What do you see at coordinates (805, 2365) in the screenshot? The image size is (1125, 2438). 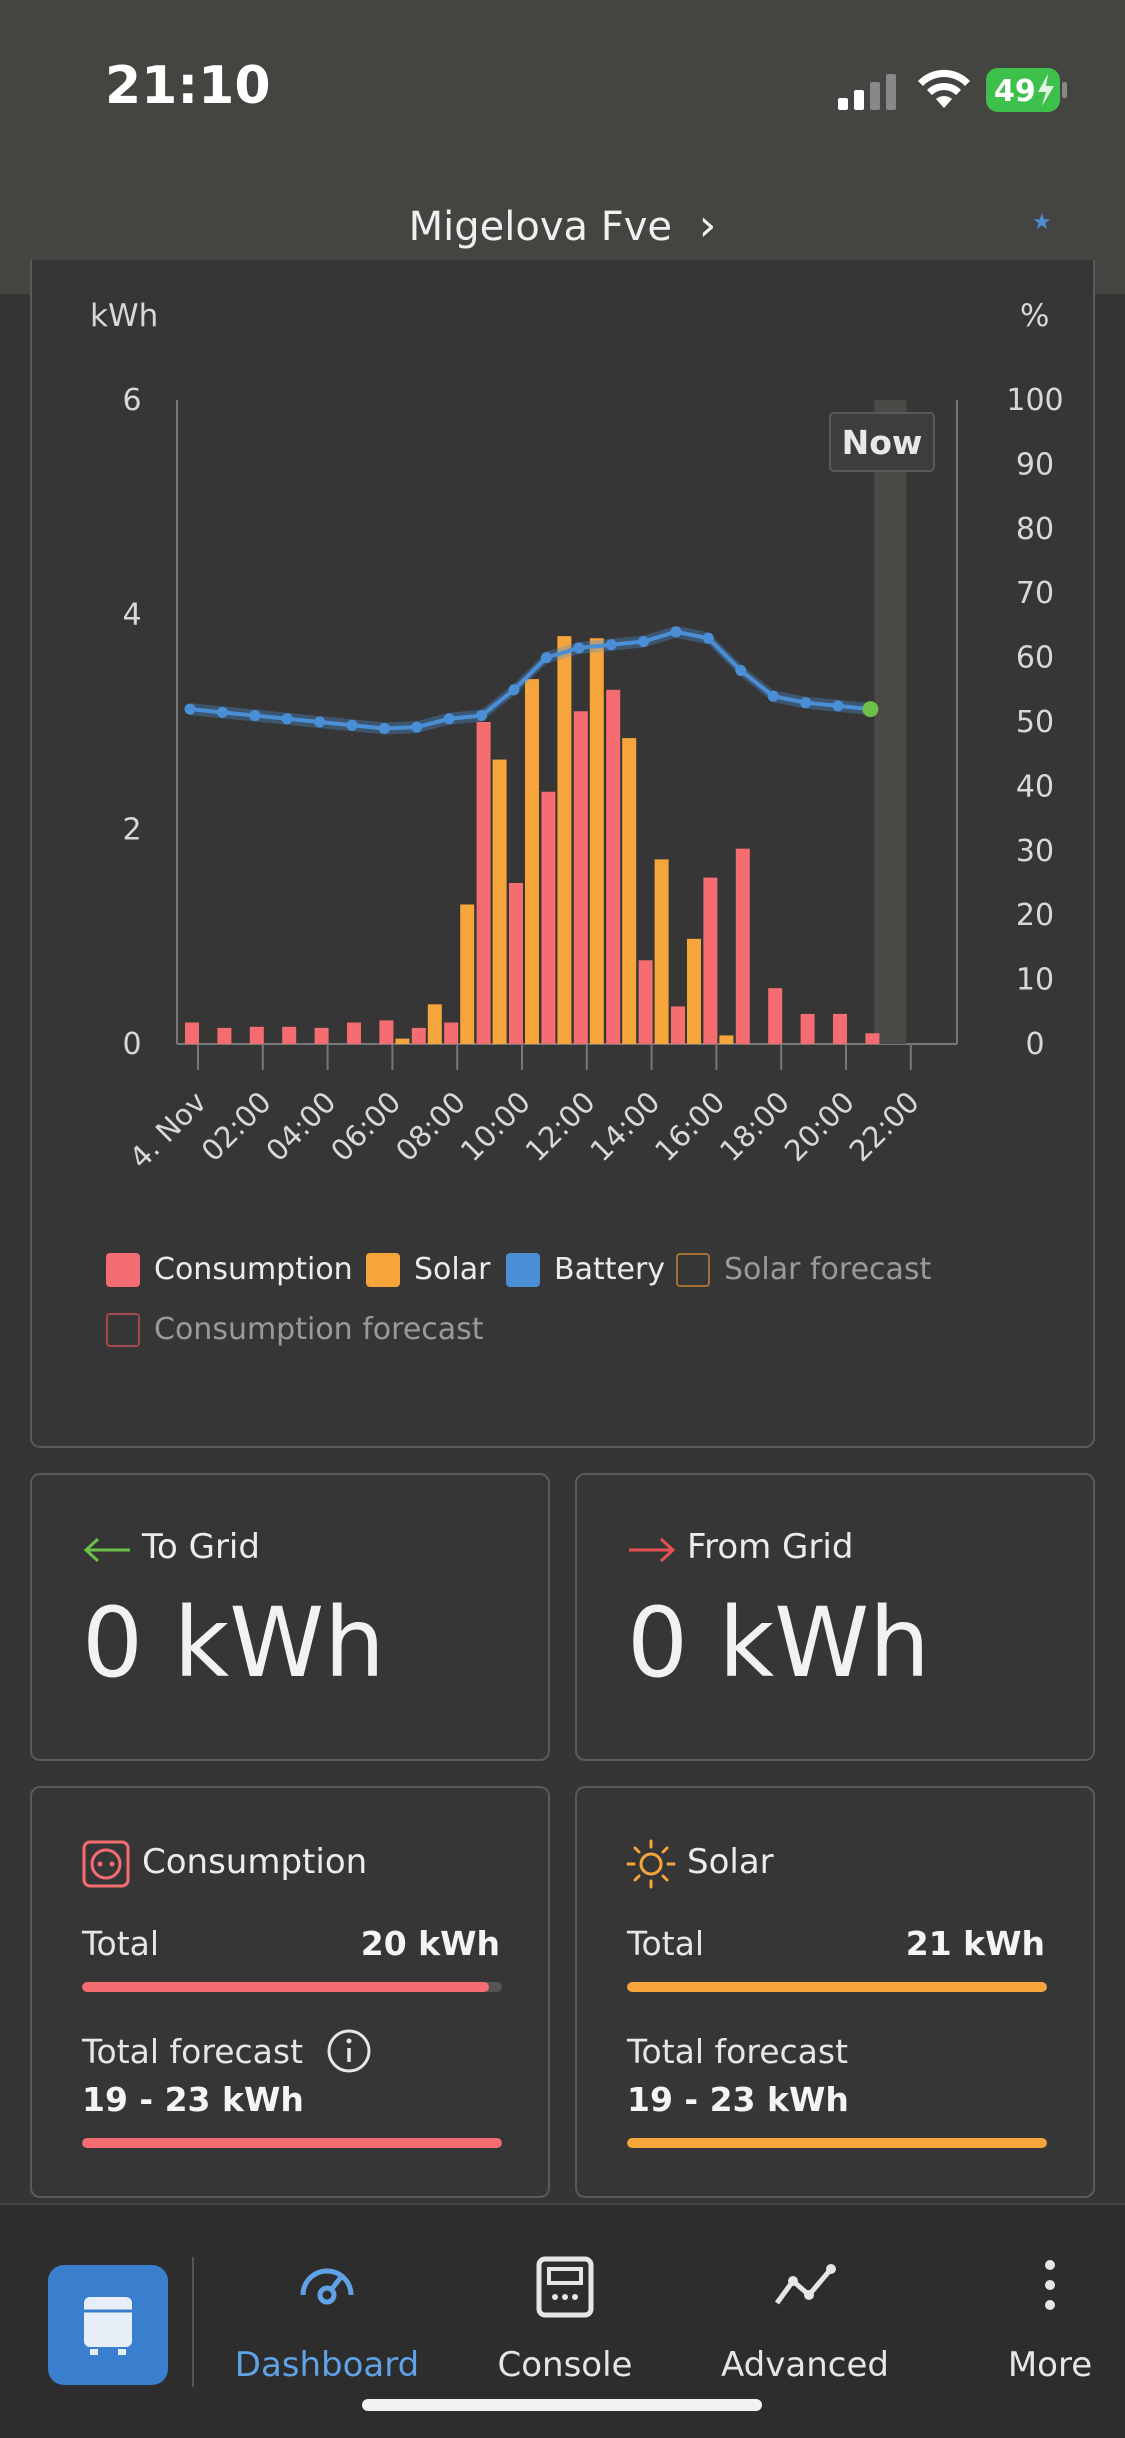 I see `tab-label: Advanced` at bounding box center [805, 2365].